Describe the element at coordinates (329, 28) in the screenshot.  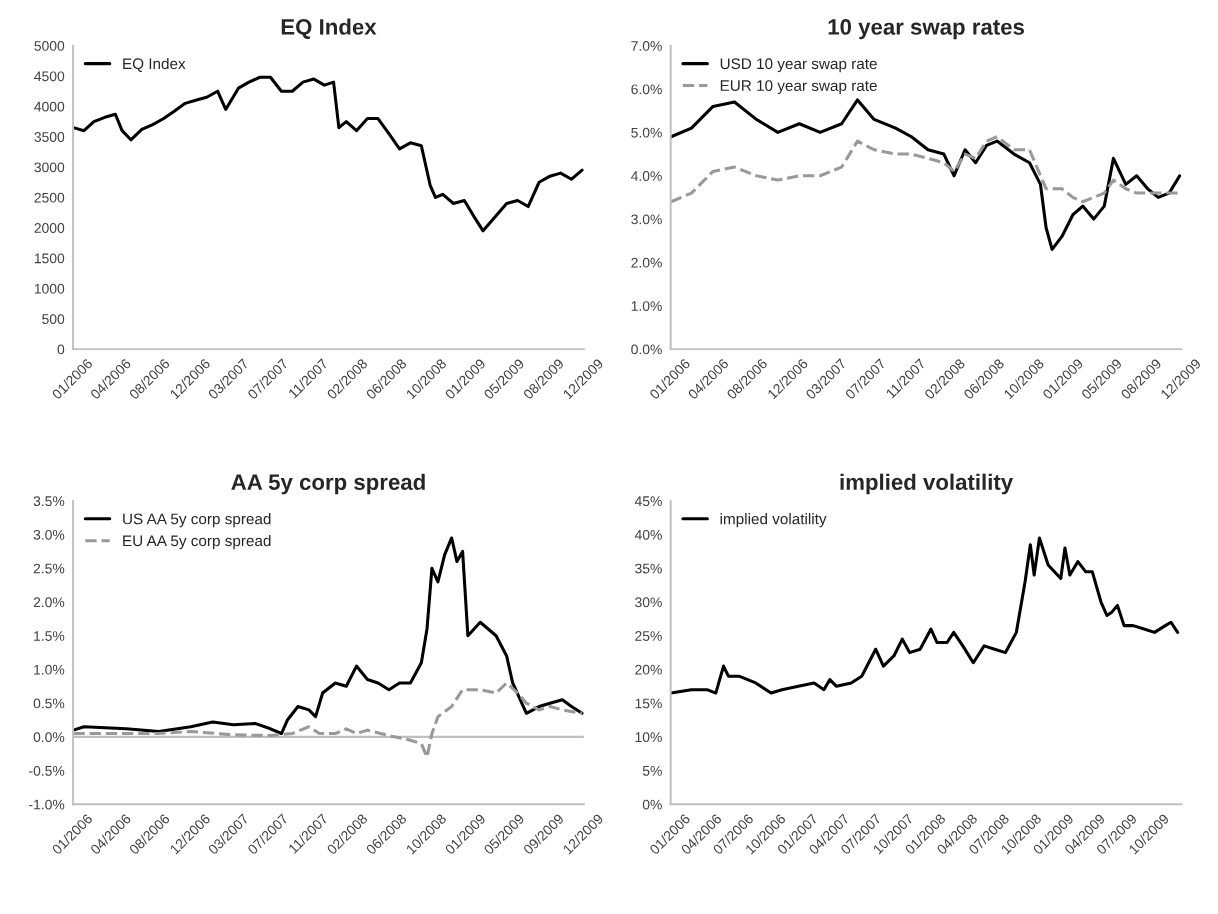
I see `chart-title: EQ Index` at that location.